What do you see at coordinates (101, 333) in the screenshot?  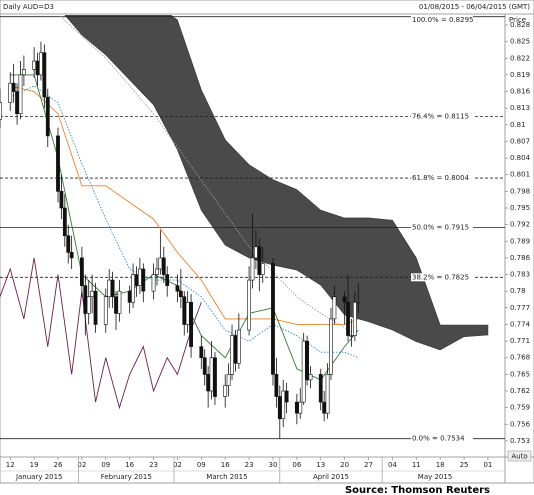 I see `indicator-line` at bounding box center [101, 333].